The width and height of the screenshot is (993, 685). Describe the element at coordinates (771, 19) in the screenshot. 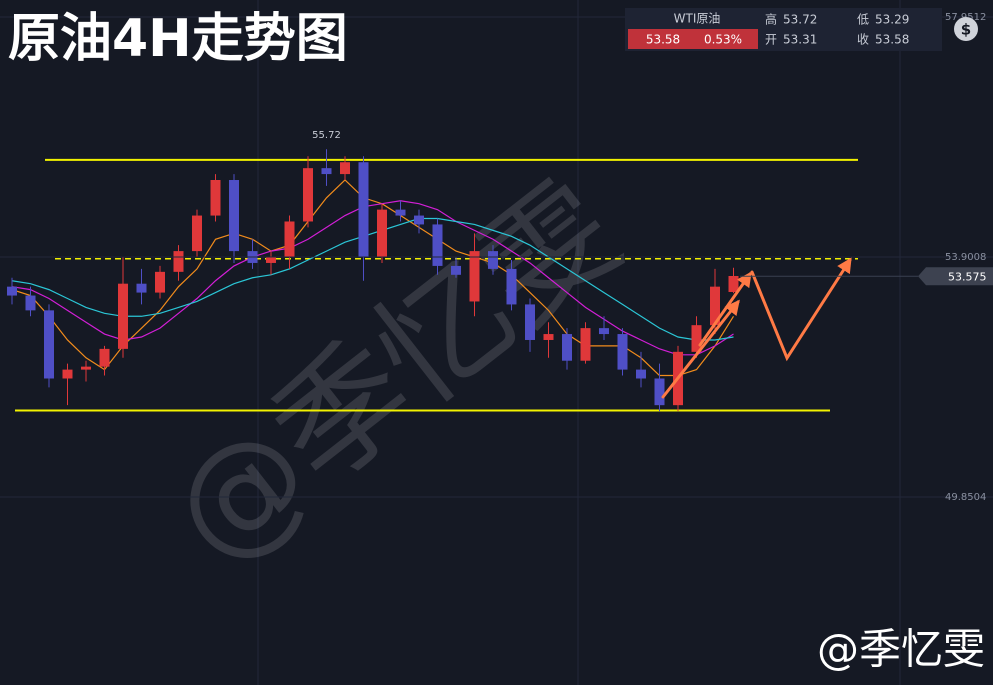

I see `high-label: 高` at that location.